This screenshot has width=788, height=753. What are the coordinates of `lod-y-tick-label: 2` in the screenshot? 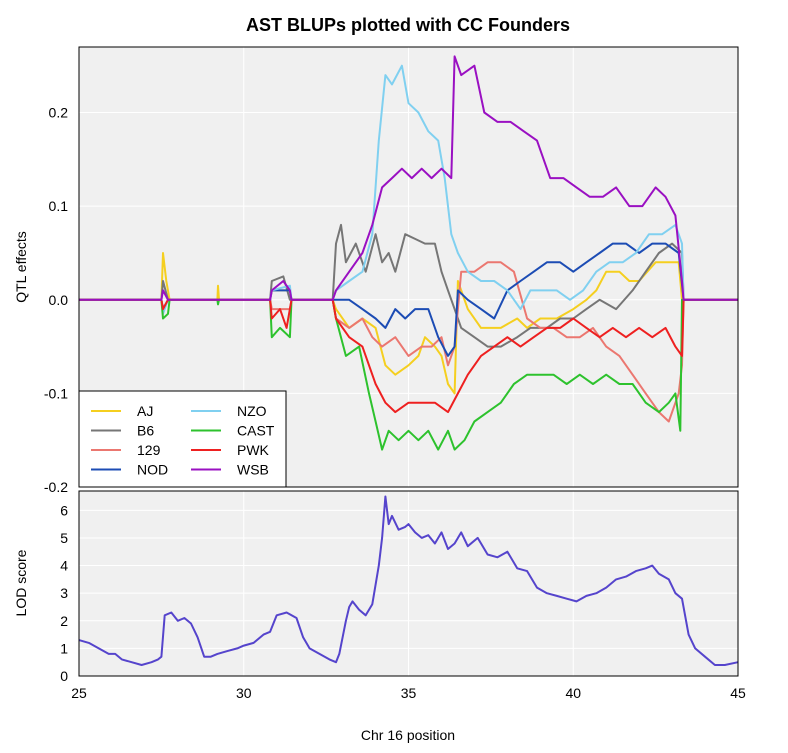 It's located at (64, 621).